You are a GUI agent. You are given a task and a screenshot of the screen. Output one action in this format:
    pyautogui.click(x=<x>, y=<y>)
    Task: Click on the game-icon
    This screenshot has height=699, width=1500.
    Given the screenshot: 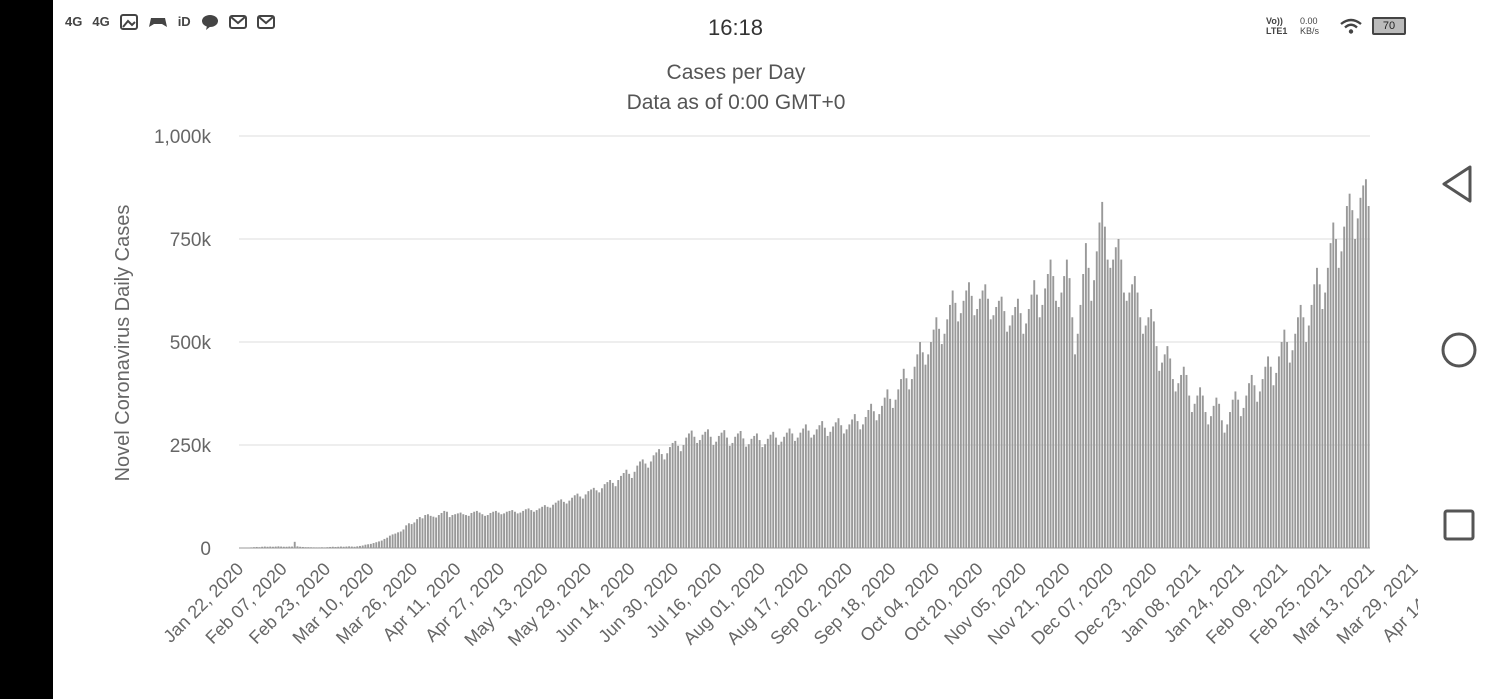 What is the action you would take?
    pyautogui.click(x=157, y=22)
    